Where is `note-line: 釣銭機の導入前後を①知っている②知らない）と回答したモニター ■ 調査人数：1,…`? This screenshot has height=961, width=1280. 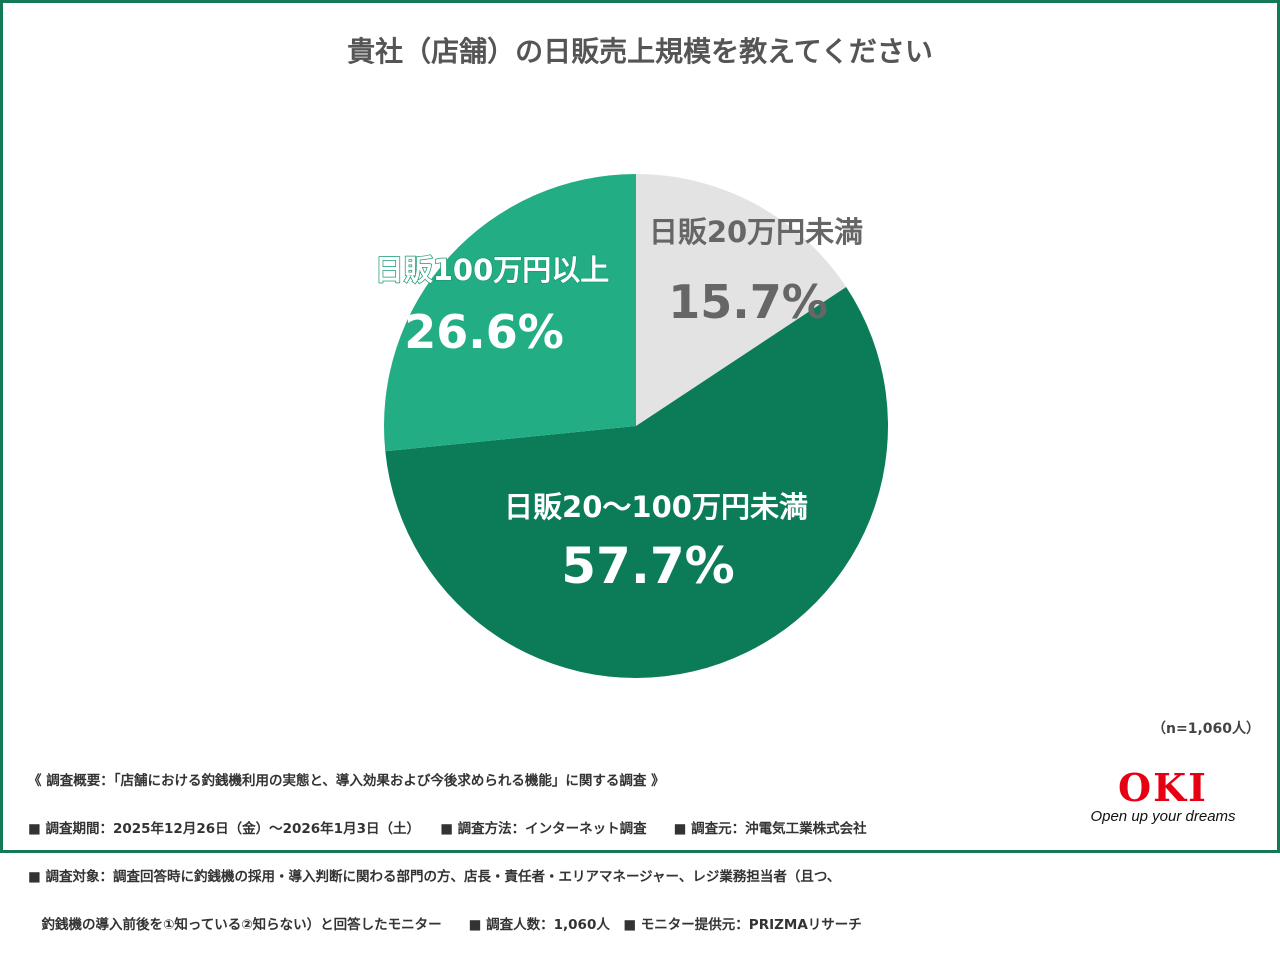
note-line: 釣銭機の導入前後を①知っている②知らない）と回答したモニター ■ 調査人数：1,… is located at coordinates (445, 925).